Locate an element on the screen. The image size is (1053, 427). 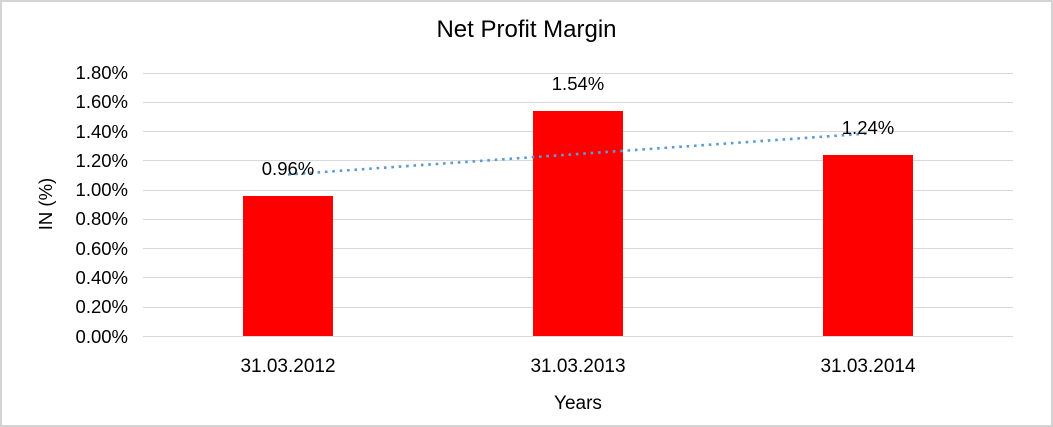
chart-title: Net Profit Margin is located at coordinates (526, 29).